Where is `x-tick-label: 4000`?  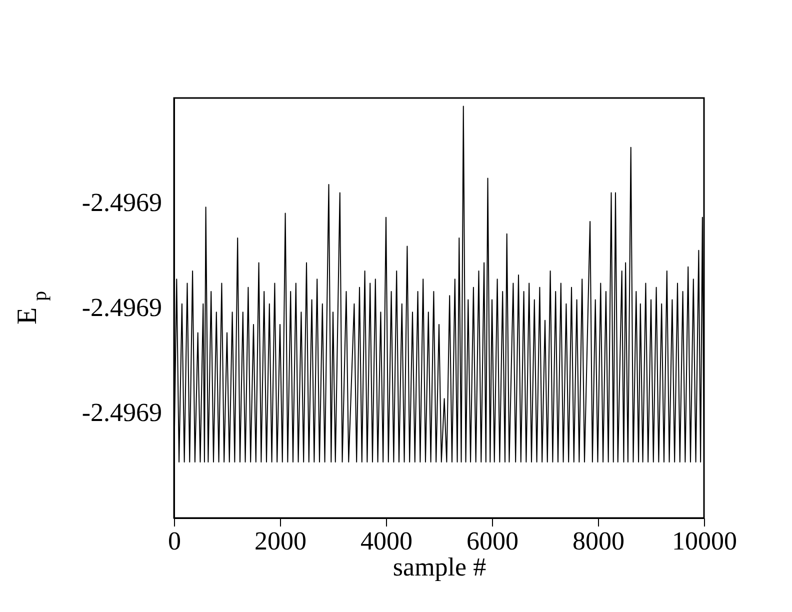
x-tick-label: 4000 is located at coordinates (386, 541).